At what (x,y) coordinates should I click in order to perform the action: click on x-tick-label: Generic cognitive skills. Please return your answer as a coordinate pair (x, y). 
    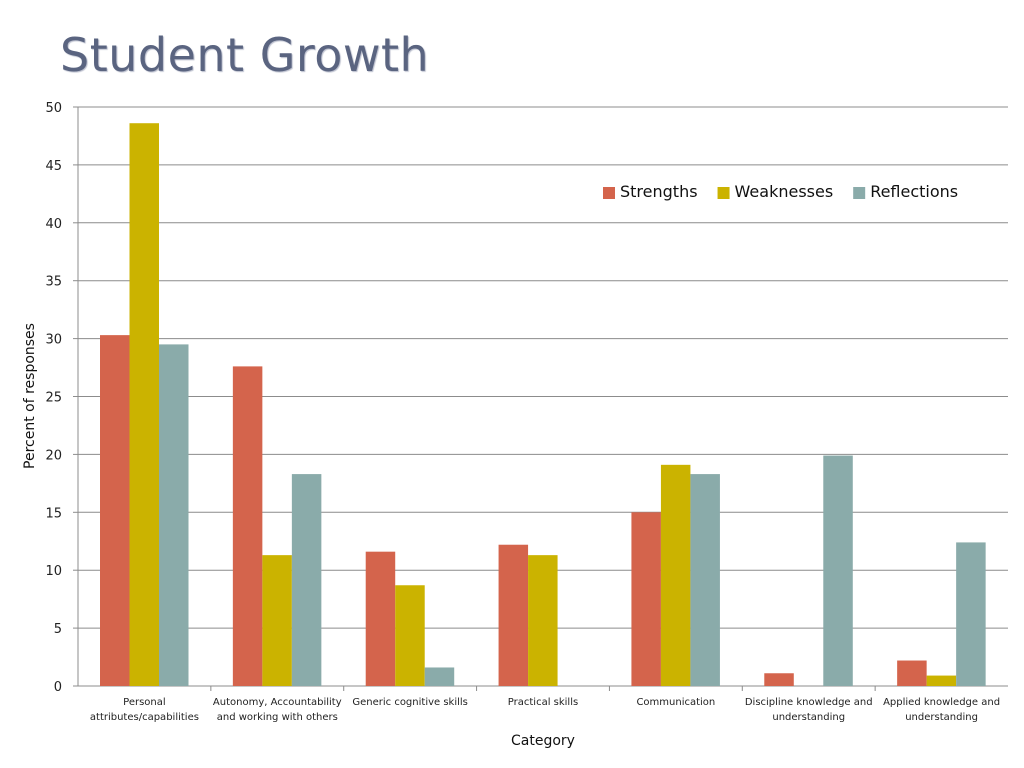
    Looking at the image, I should click on (410, 702).